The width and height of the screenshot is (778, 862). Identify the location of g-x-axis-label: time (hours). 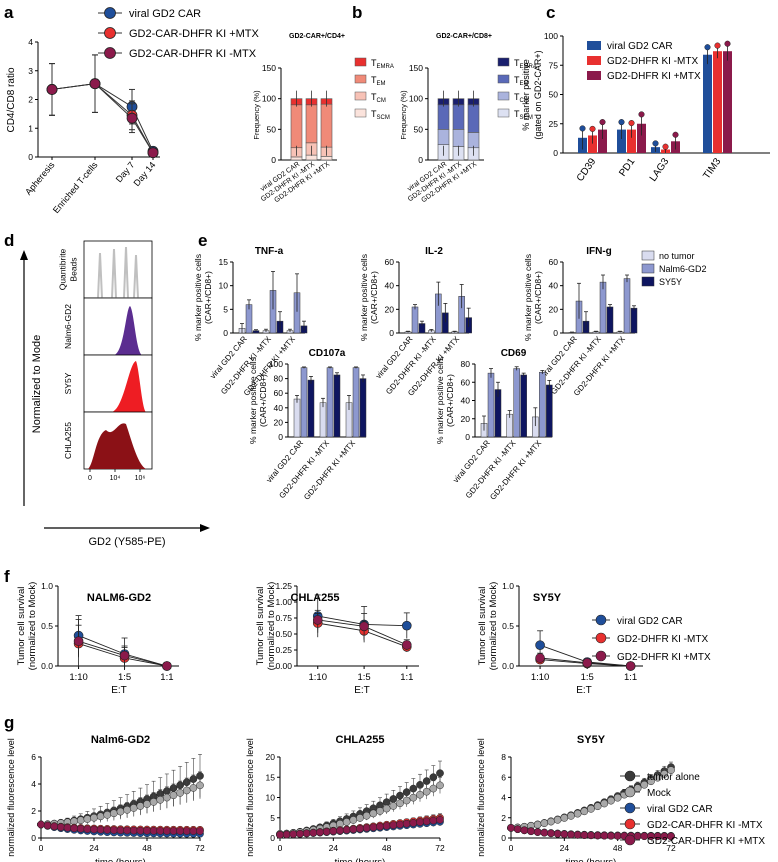
(120, 859).